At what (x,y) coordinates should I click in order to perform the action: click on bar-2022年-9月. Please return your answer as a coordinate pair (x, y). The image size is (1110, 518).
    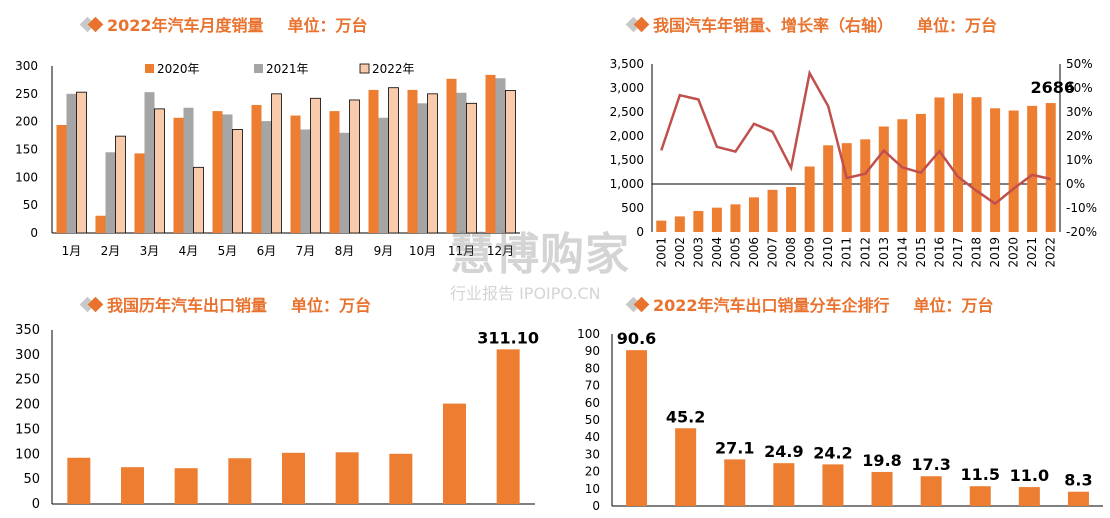
    Looking at the image, I should click on (393, 160).